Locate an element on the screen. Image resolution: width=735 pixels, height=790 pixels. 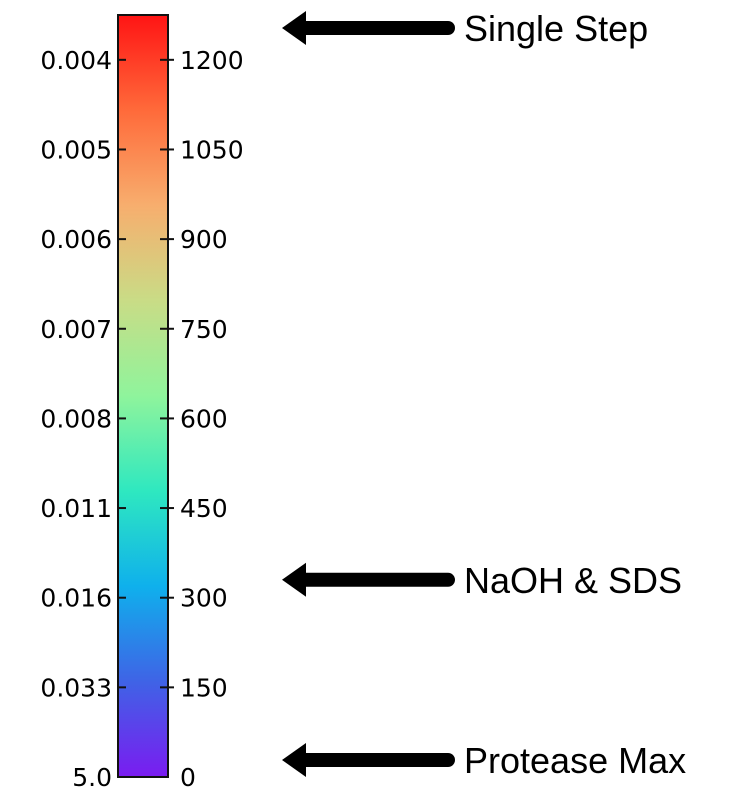
annotation-label: NaOH & SDS is located at coordinates (573, 580).